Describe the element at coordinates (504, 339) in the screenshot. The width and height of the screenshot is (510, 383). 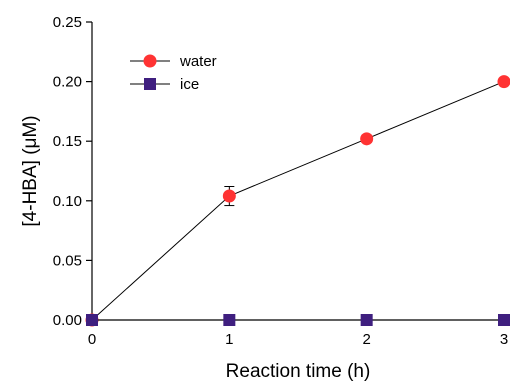
I see `x-tick-label: 3` at that location.